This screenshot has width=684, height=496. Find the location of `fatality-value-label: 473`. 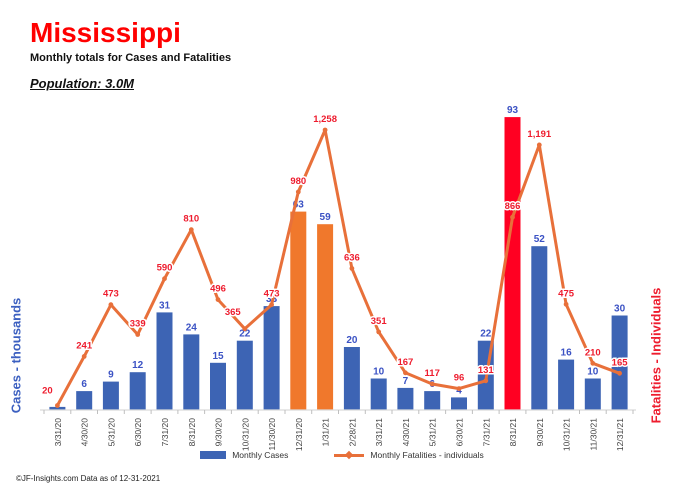

fatality-value-label: 473 is located at coordinates (111, 294).